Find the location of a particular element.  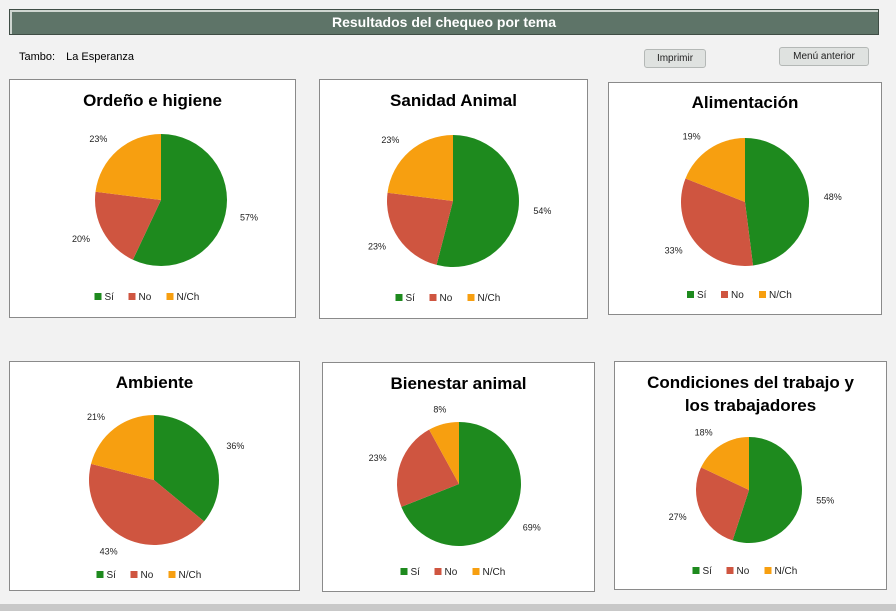

data-label-nch: 8% is located at coordinates (439, 409).